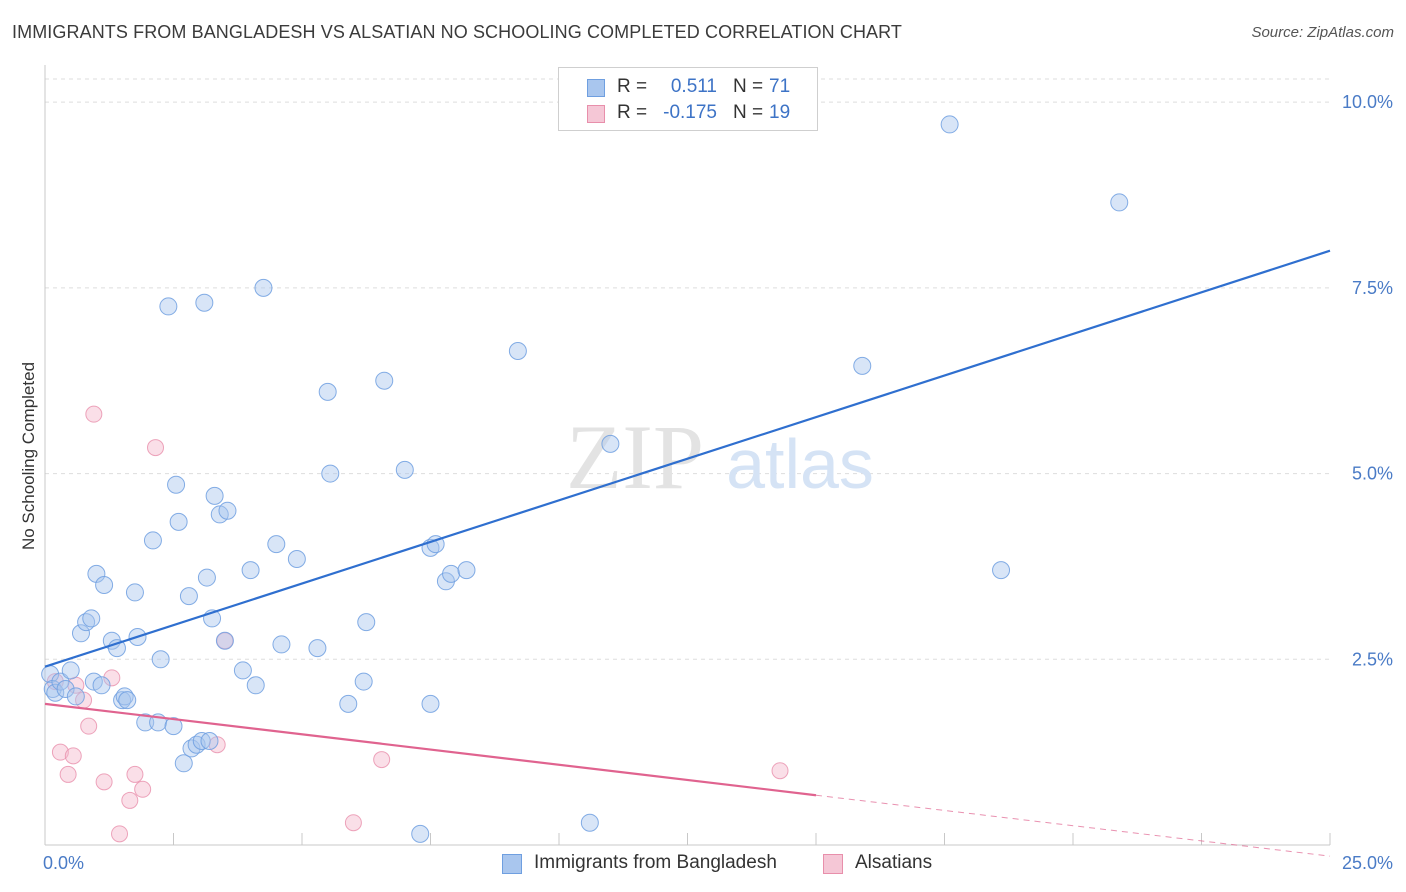 Image resolution: width=1406 pixels, height=892 pixels. I want to click on bottom-legend-swatch-pink, so click(833, 864).